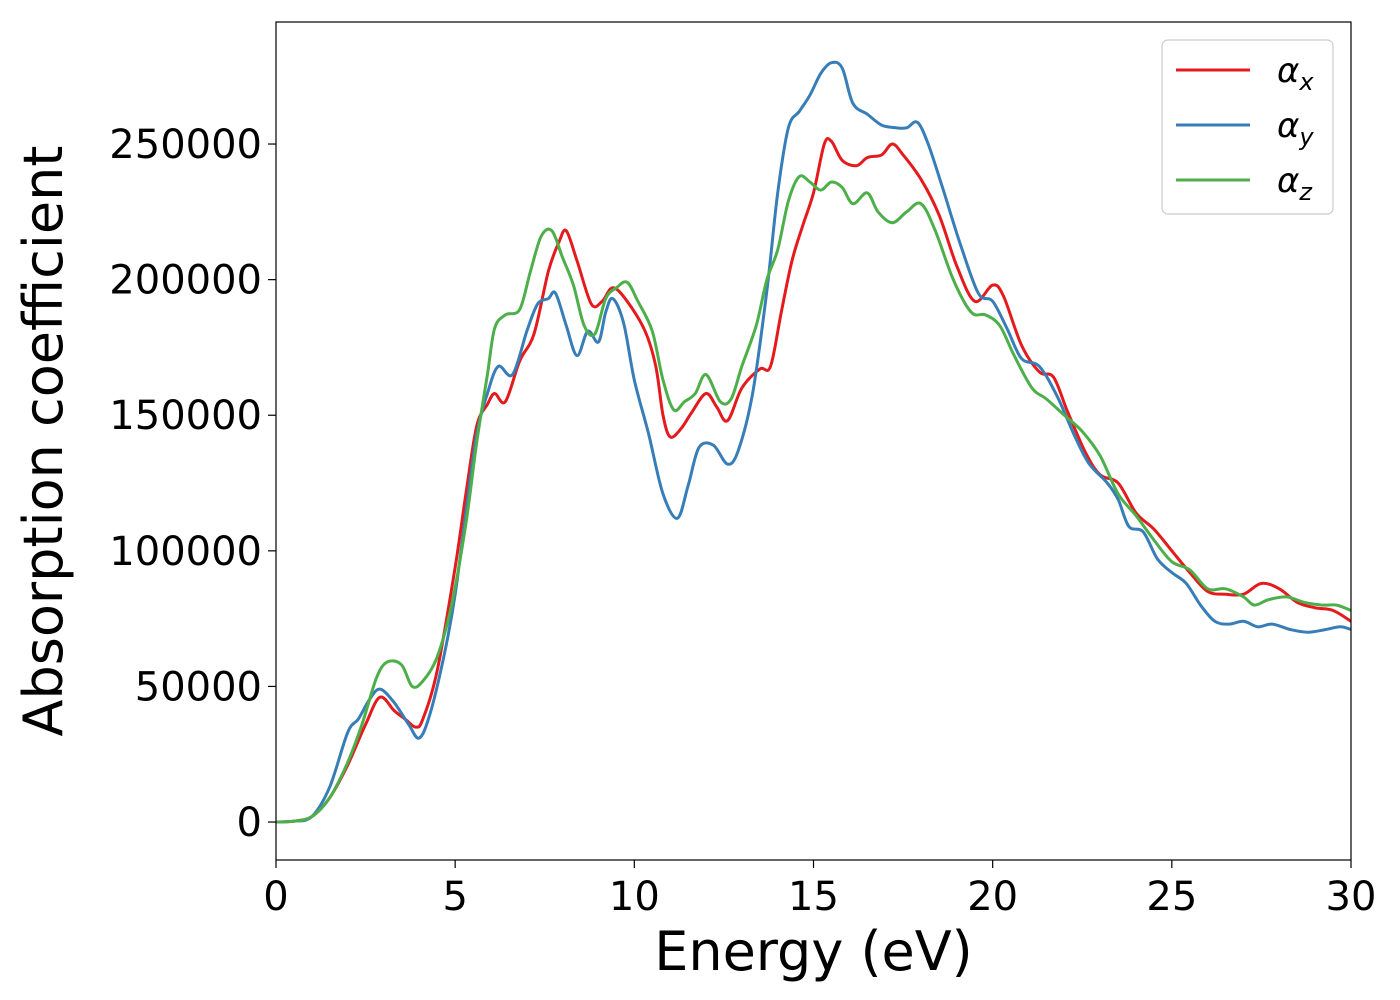  Describe the element at coordinates (813, 897) in the screenshot. I see `x-tick-label: 15` at that location.